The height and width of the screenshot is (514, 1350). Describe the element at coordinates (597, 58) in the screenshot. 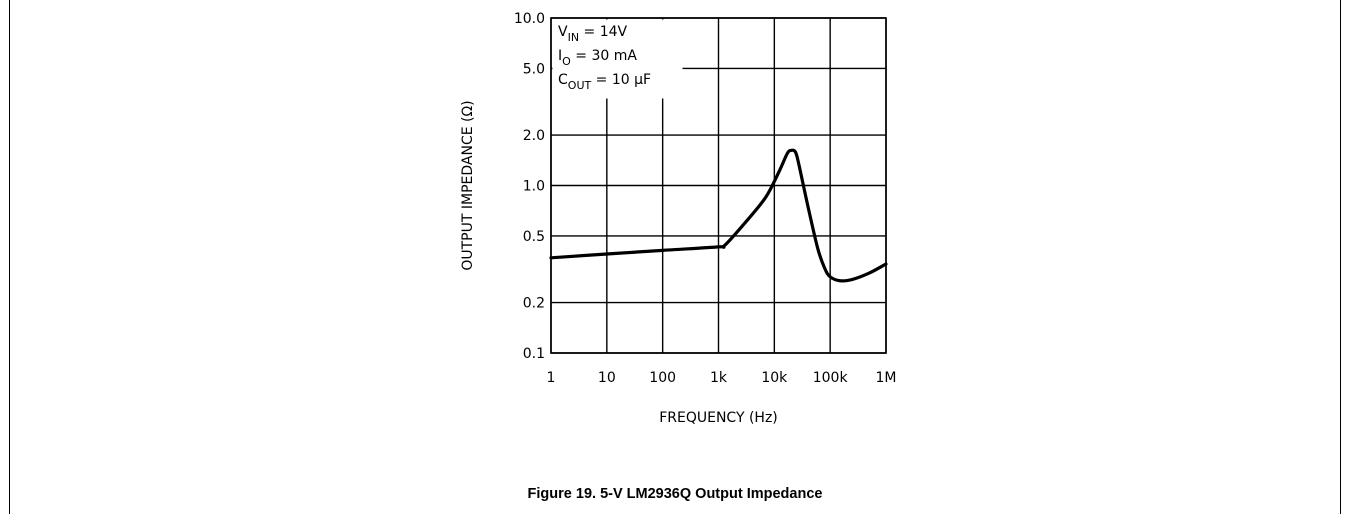

I see `condition-label: IO = 30 mA` at that location.